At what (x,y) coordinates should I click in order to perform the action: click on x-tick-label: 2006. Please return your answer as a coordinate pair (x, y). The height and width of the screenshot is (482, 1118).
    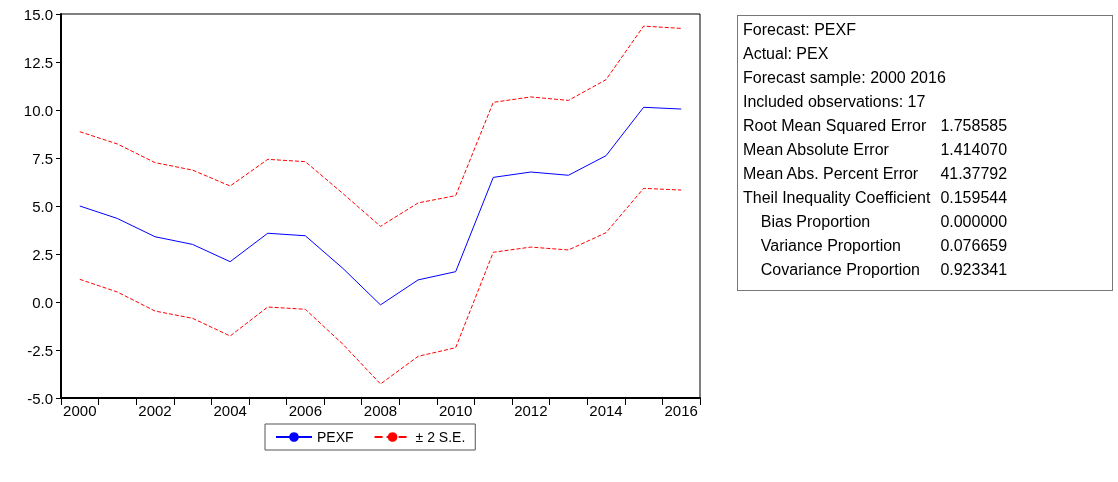
    Looking at the image, I should click on (305, 410).